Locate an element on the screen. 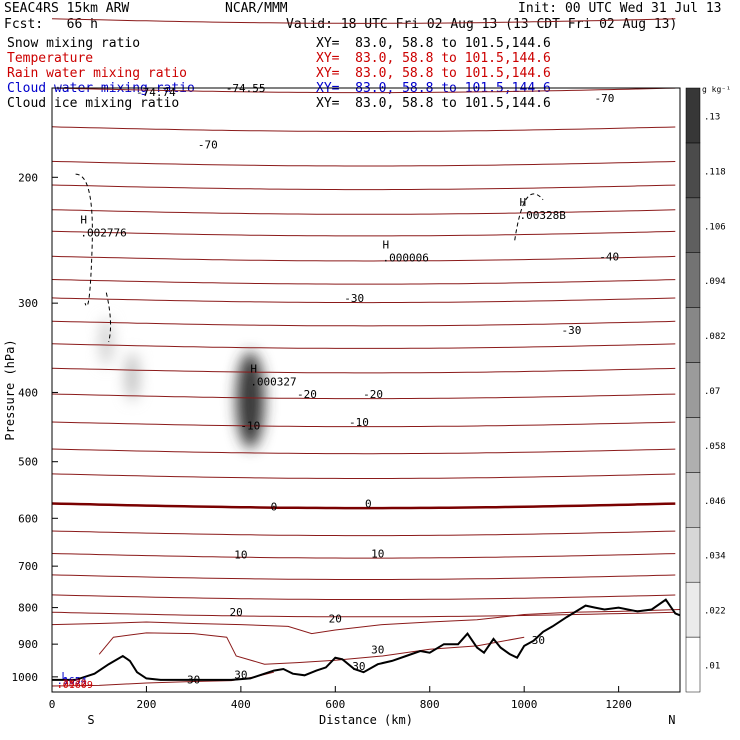 The height and width of the screenshot is (740, 740). terrain-profile is located at coordinates (366, 639).